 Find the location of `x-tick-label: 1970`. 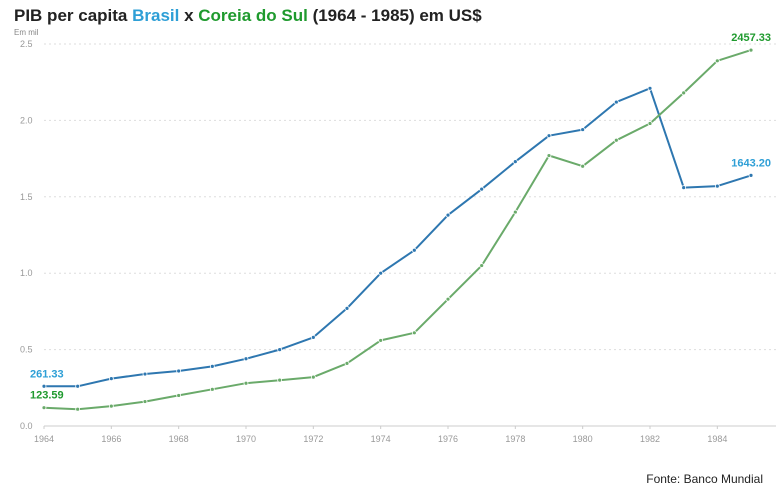

x-tick-label: 1970 is located at coordinates (246, 439).